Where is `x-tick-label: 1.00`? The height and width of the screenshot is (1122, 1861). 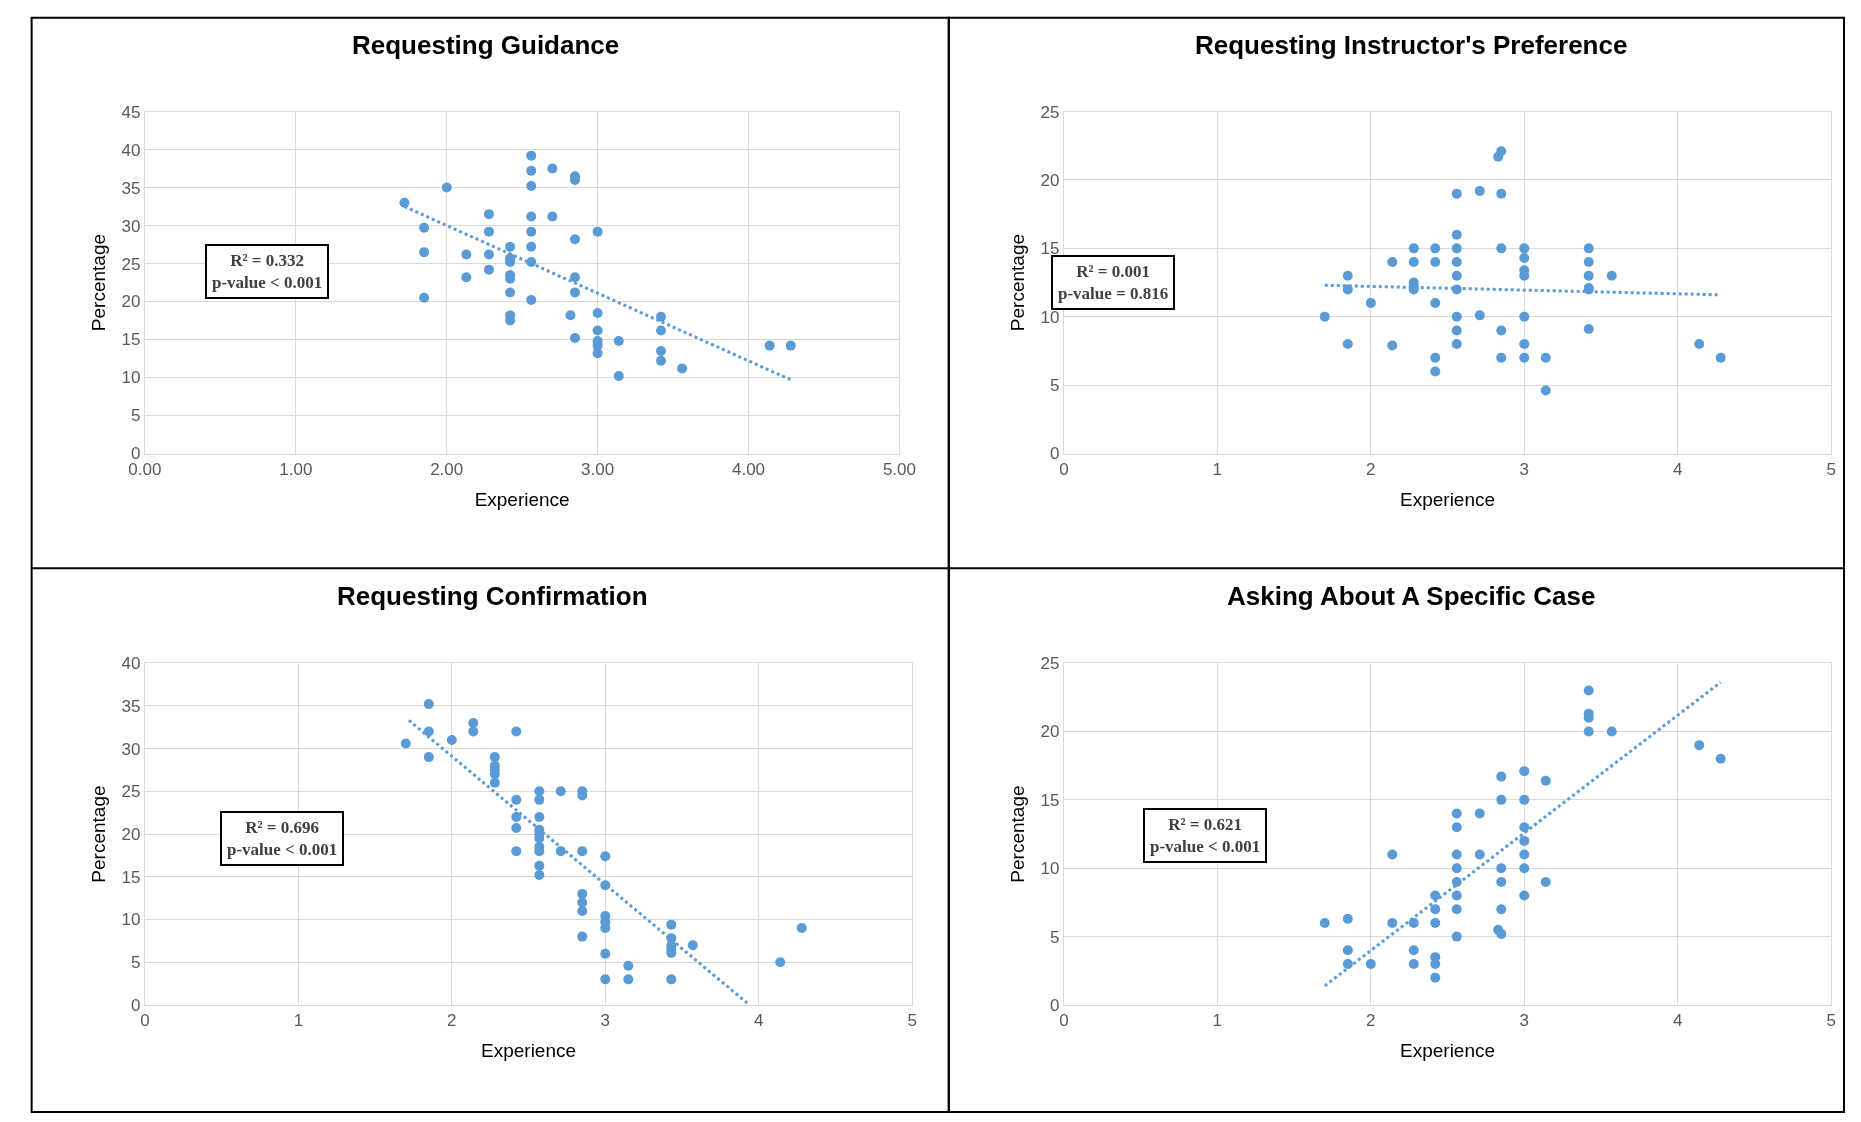 x-tick-label: 1.00 is located at coordinates (296, 469).